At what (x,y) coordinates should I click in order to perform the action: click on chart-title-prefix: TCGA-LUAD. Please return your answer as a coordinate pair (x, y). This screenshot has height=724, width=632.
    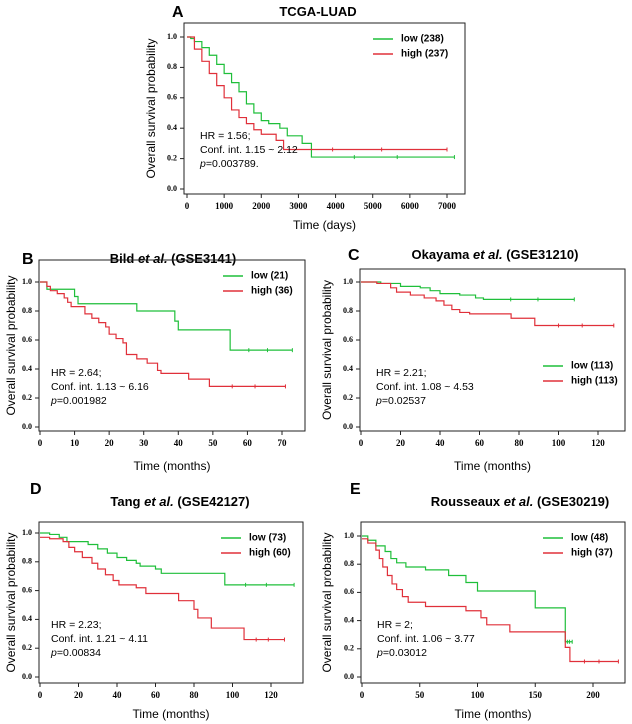
    Looking at the image, I should click on (317, 11).